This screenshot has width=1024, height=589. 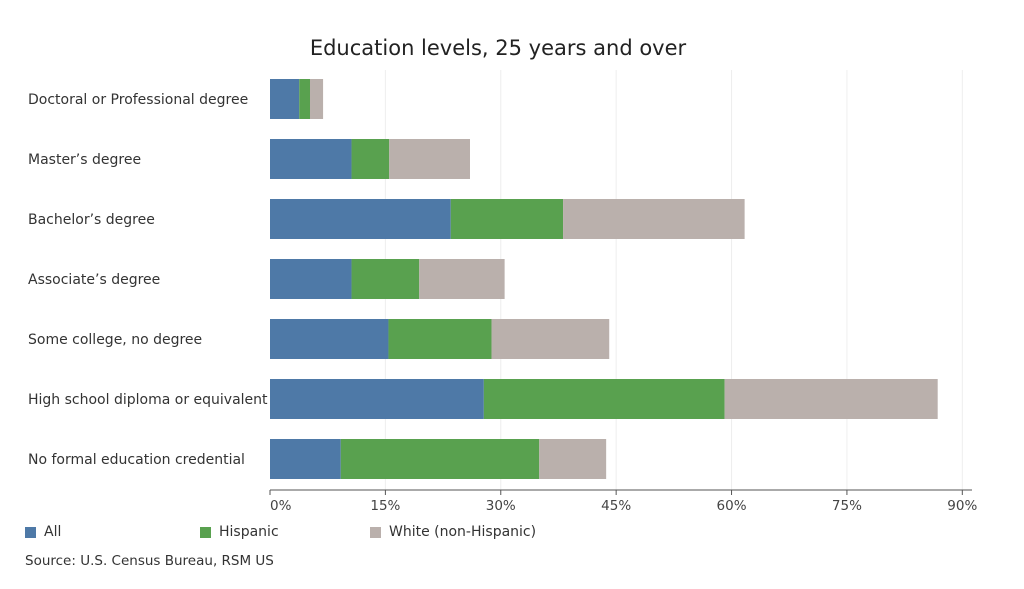 I want to click on bar-some-college-no-degree-all, so click(x=329, y=339).